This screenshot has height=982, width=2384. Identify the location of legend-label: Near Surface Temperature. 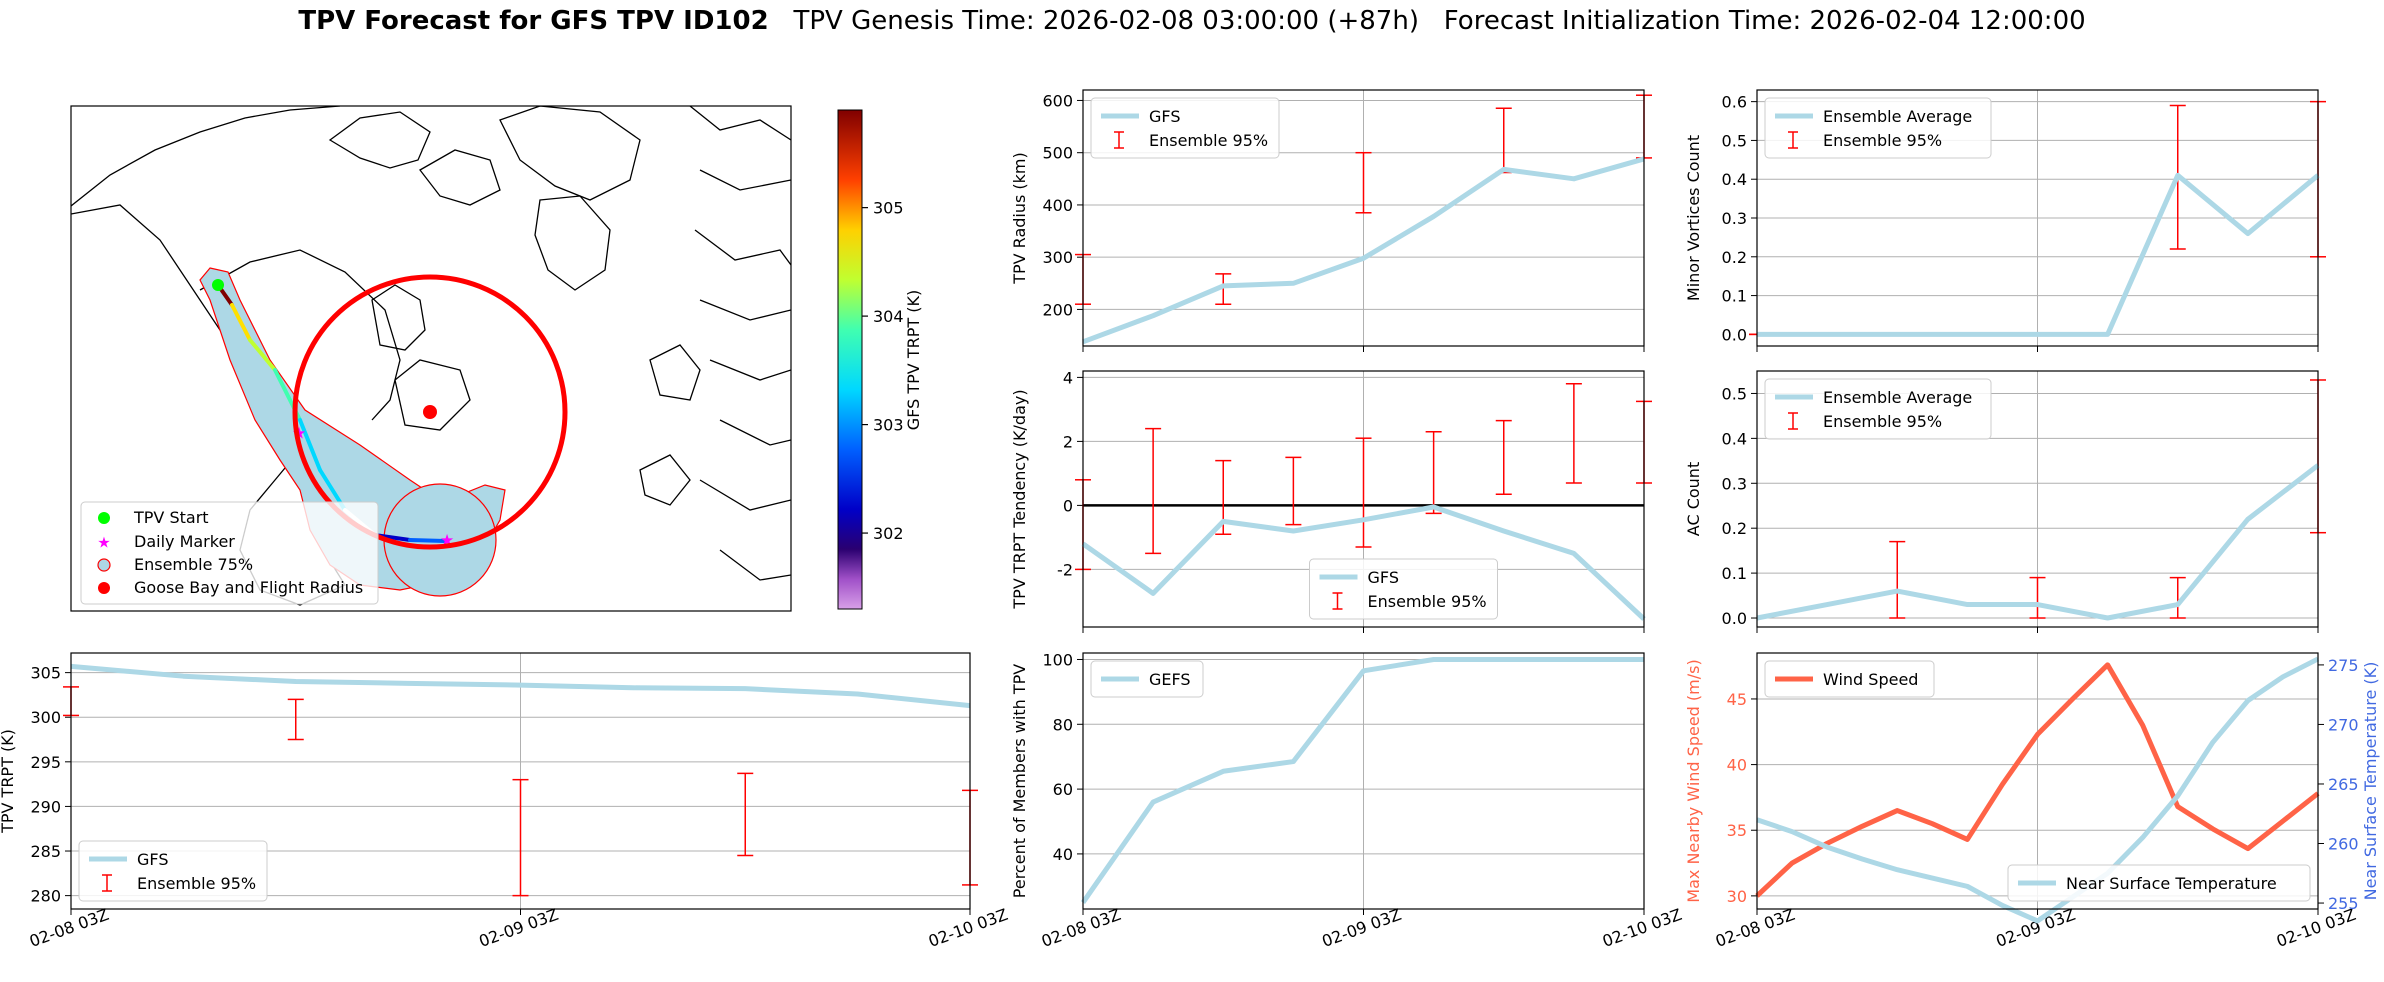
(2171, 883).